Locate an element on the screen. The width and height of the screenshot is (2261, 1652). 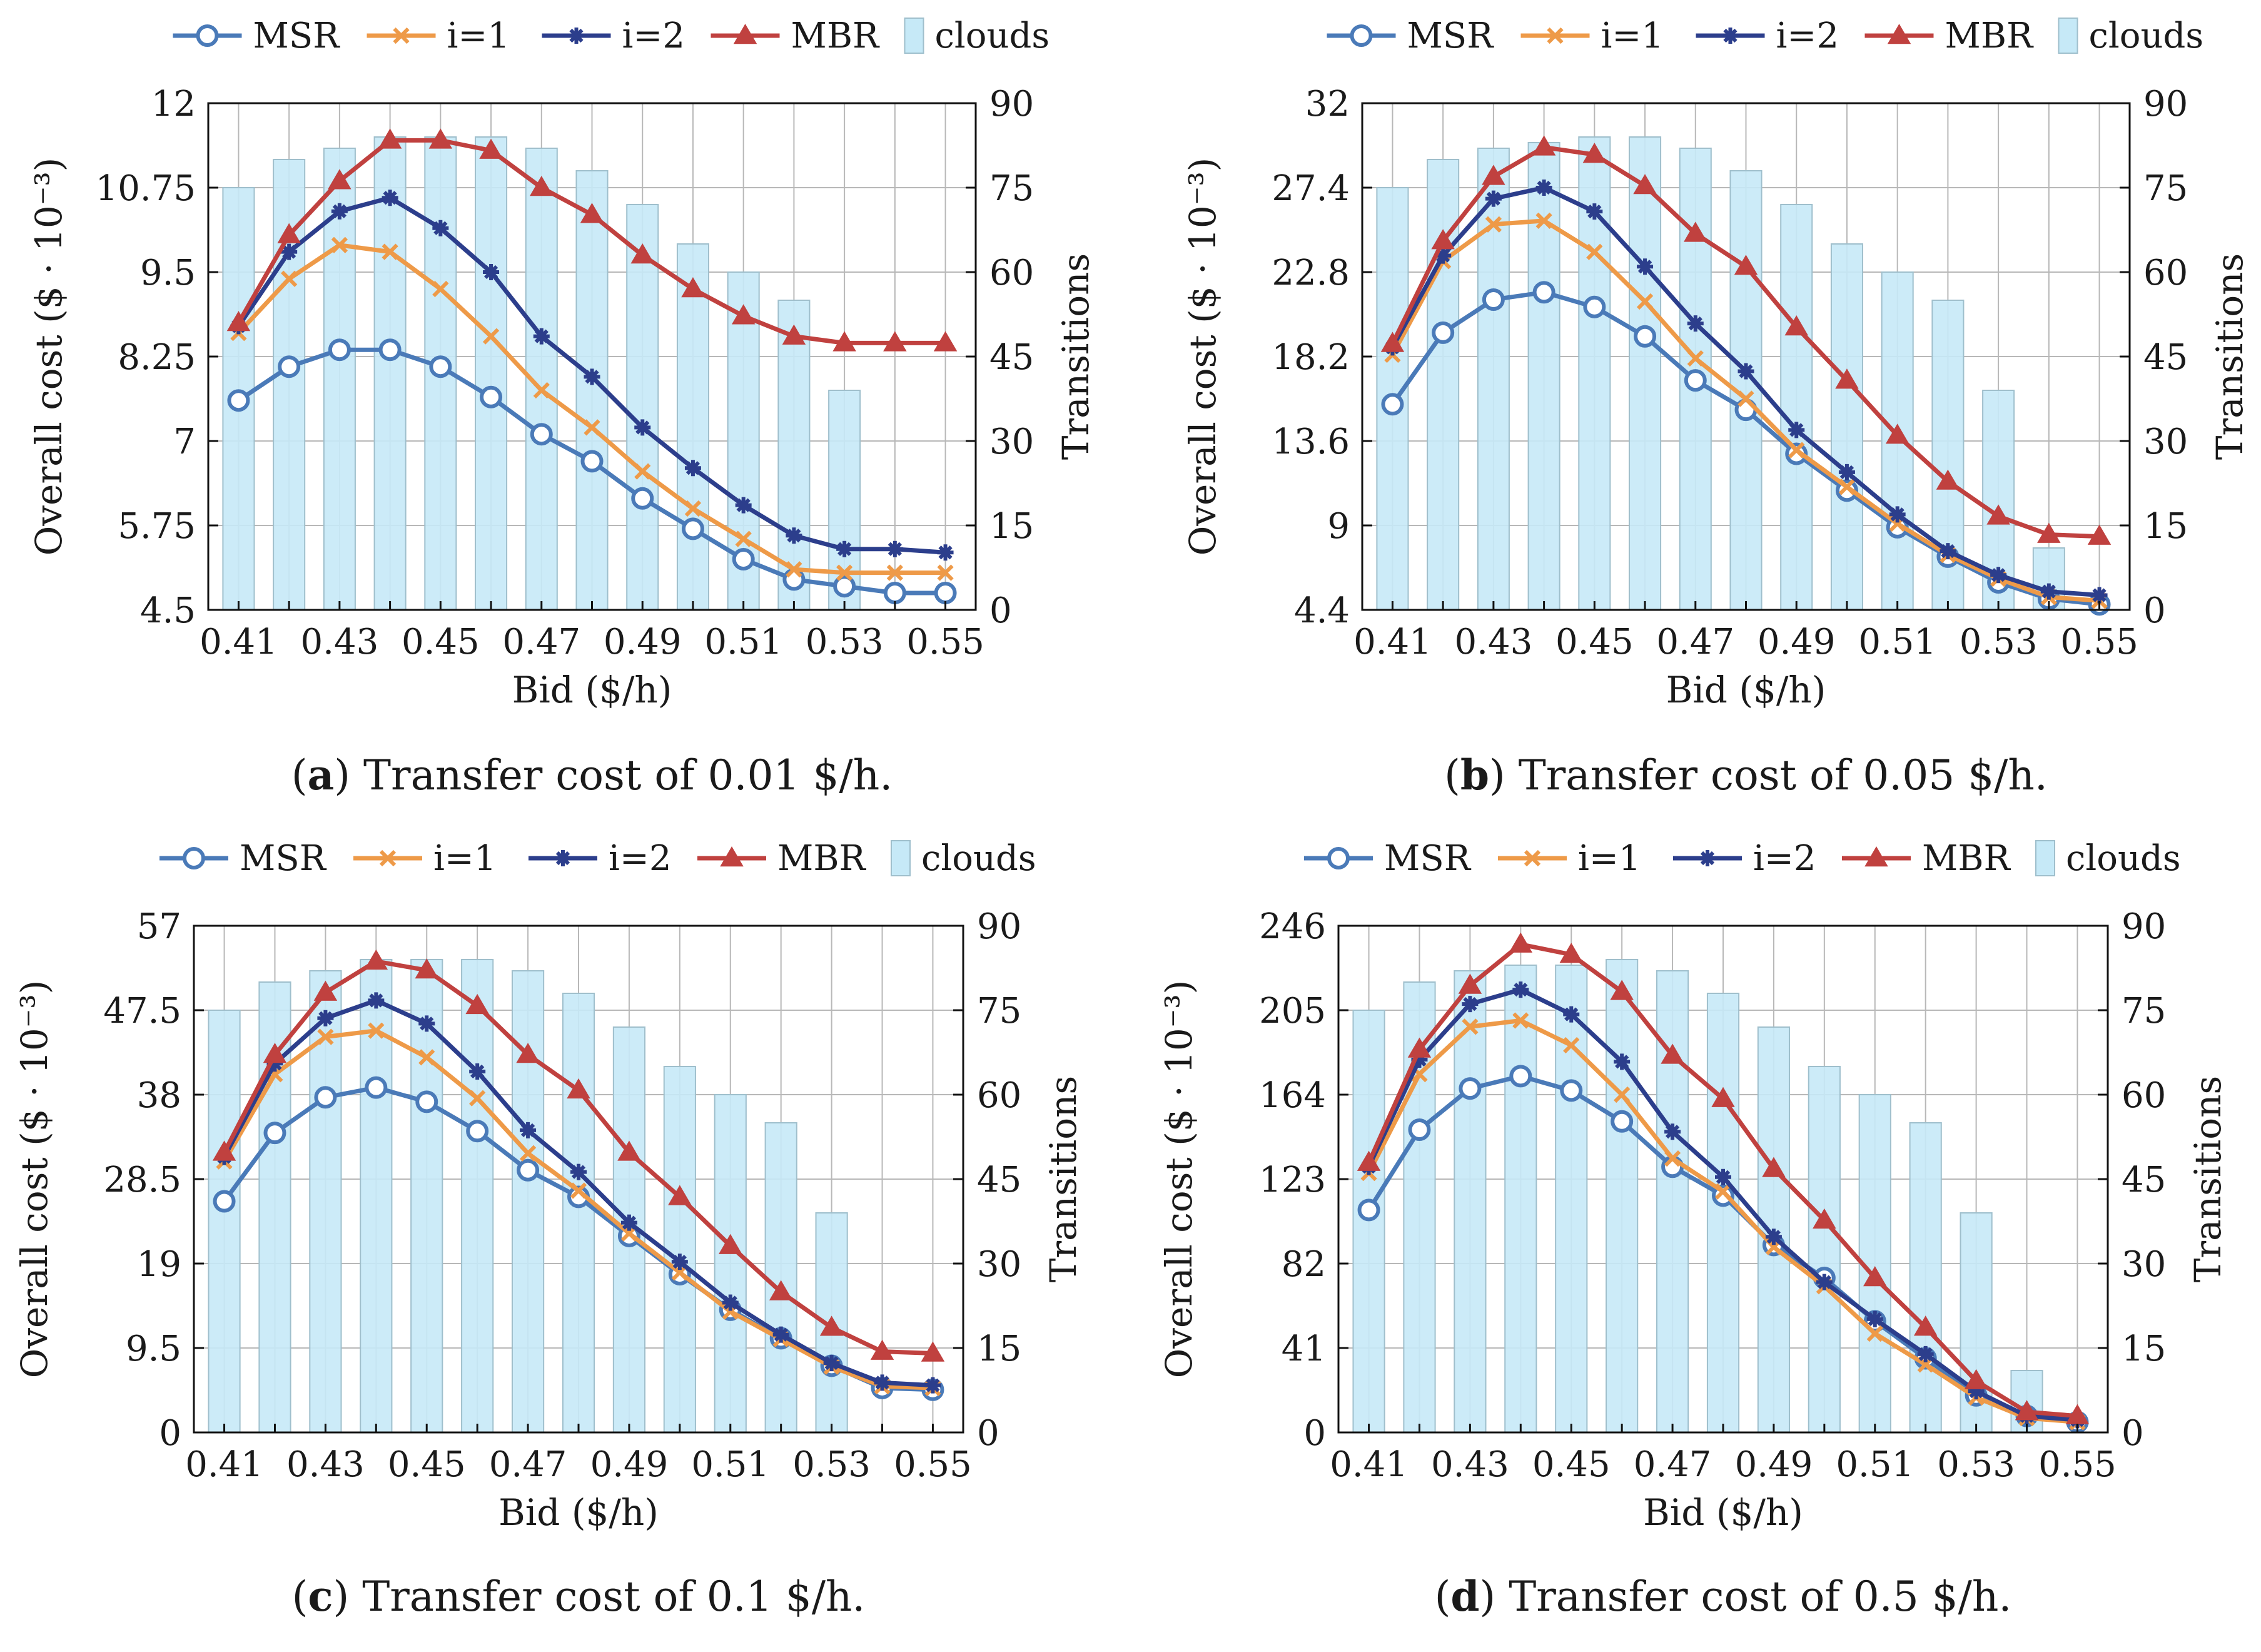
y2-tick-label: 15 is located at coordinates (2144, 1349).